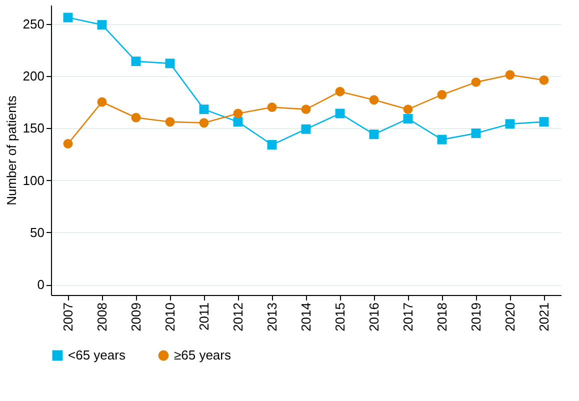 Image resolution: width=579 pixels, height=401 pixels. Describe the element at coordinates (11, 150) in the screenshot. I see `y-axis-title: Number of patients` at that location.